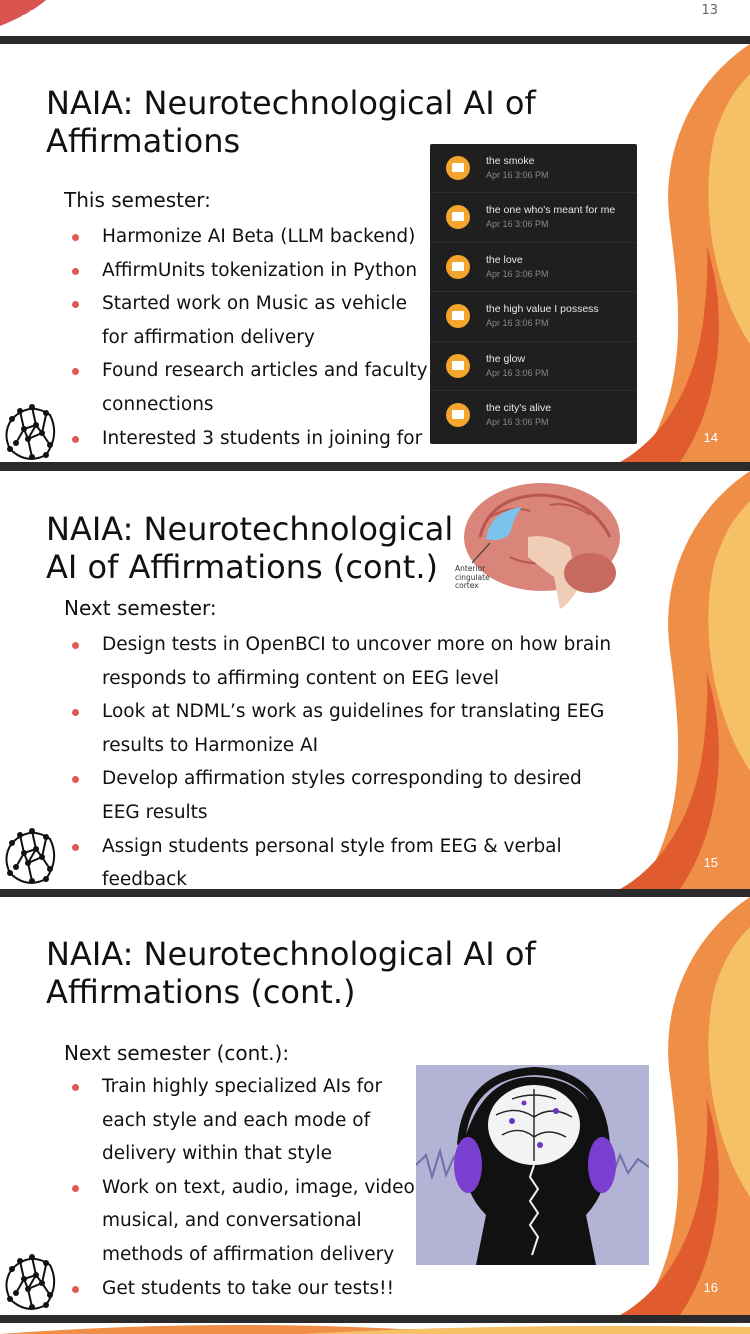 Image resolution: width=750 pixels, height=1334 pixels. What do you see at coordinates (236, 1120) in the screenshot?
I see `list-item-continuation: each style and each mode of` at bounding box center [236, 1120].